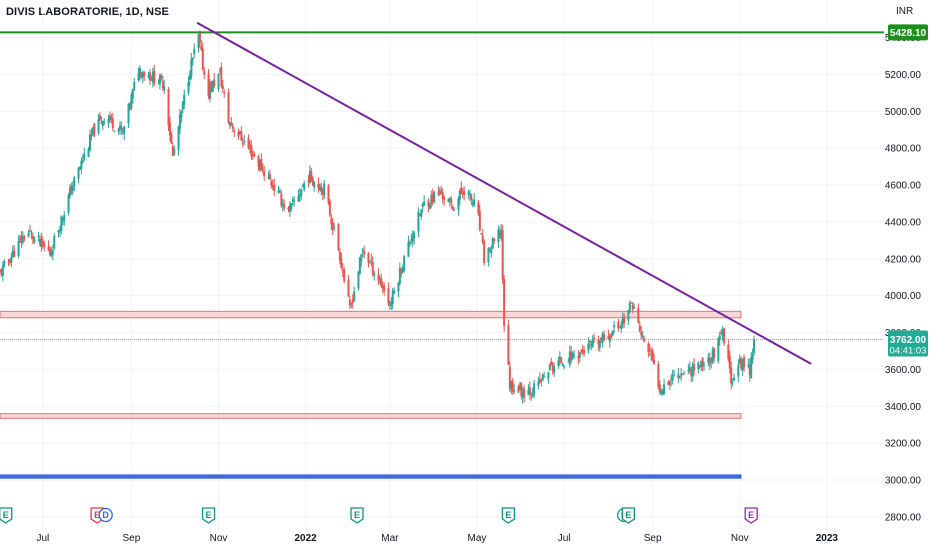 Image resolution: width=932 pixels, height=550 pixels. Describe the element at coordinates (219, 538) in the screenshot. I see `time-tick-label: Nov` at that location.